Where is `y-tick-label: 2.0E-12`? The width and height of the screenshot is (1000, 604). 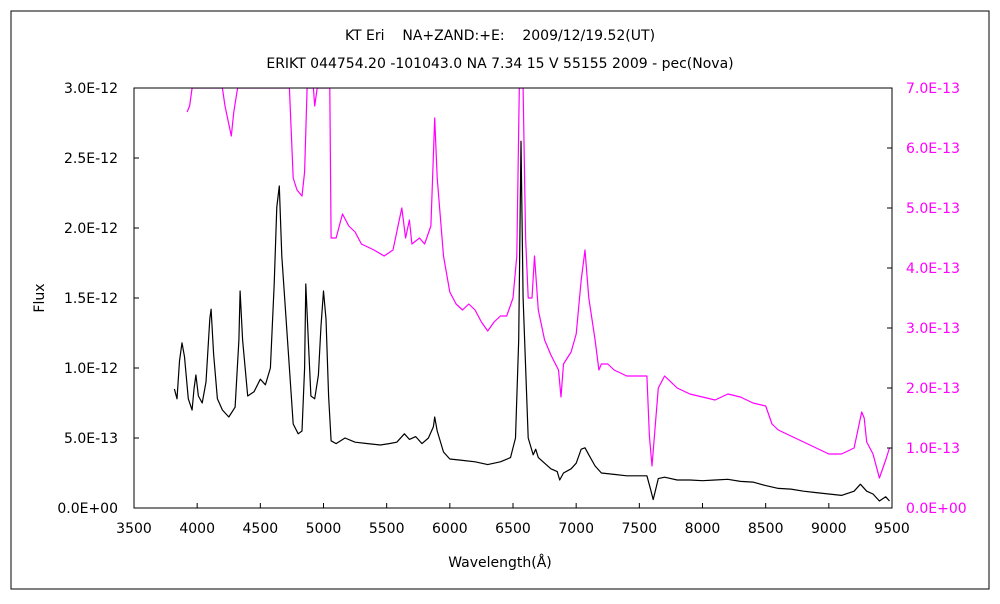
y-tick-label: 2.0E-12 is located at coordinates (91, 229).